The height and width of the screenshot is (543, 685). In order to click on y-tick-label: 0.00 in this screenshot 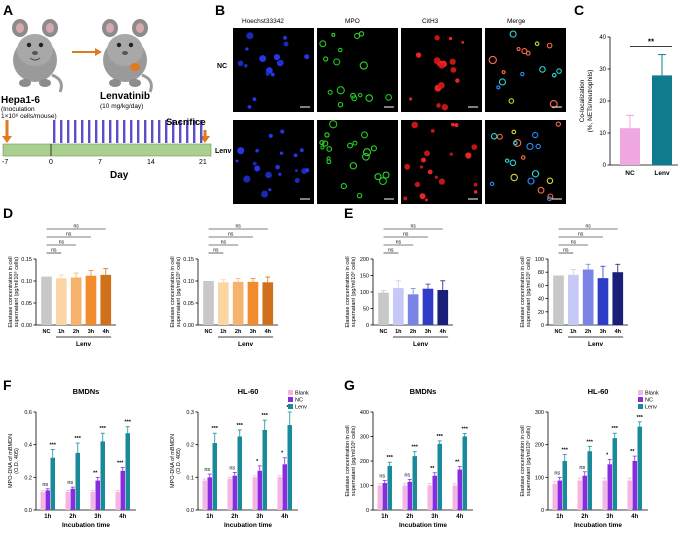, I will do `click(26, 326)`.